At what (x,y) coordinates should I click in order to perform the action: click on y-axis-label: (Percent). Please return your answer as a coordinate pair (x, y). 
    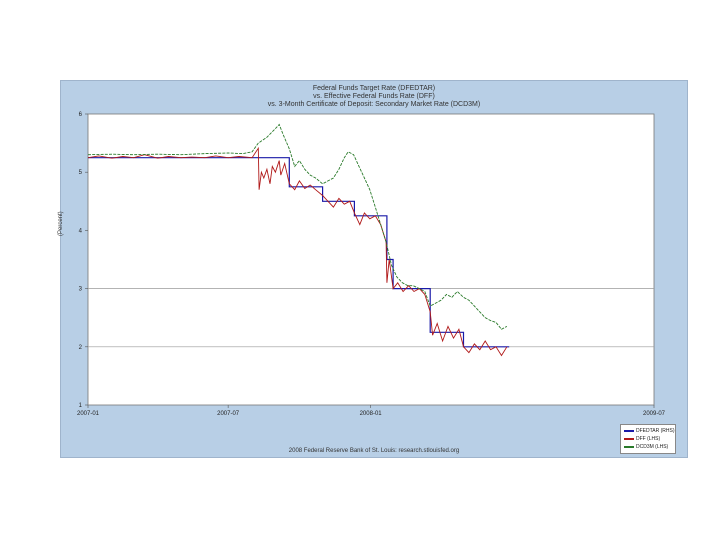
    Looking at the image, I should click on (61, 223).